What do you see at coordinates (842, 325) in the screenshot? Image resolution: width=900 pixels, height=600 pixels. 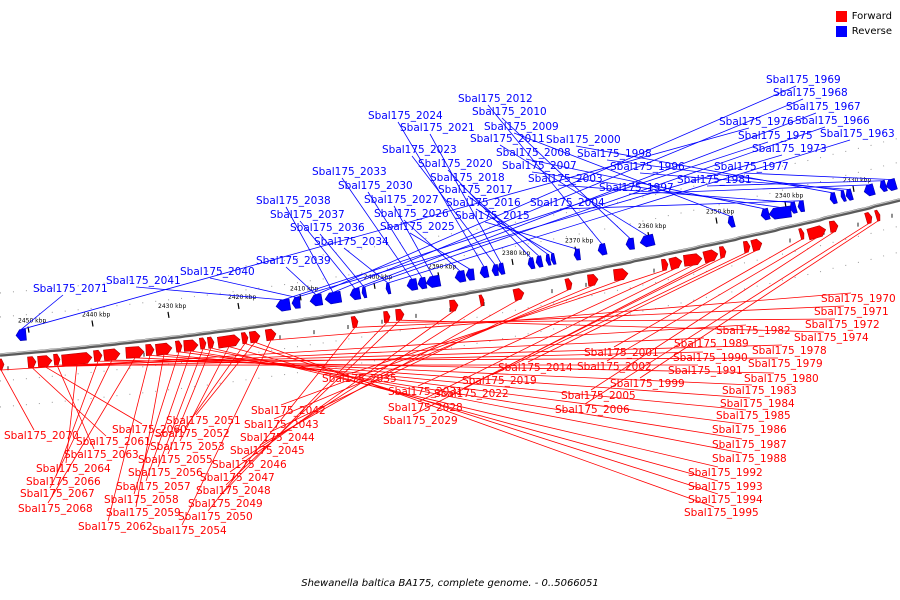 I see `forward-gene-label: Sbal175_1972` at bounding box center [842, 325].